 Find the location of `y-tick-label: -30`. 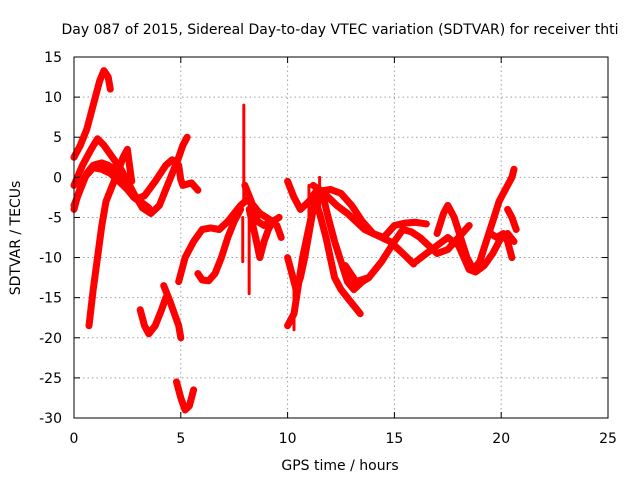

y-tick-label: -30 is located at coordinates (50, 419).